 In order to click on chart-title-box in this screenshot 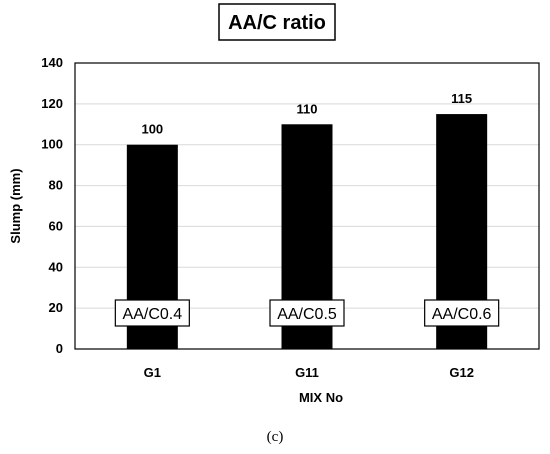, I will do `click(277, 22)`.